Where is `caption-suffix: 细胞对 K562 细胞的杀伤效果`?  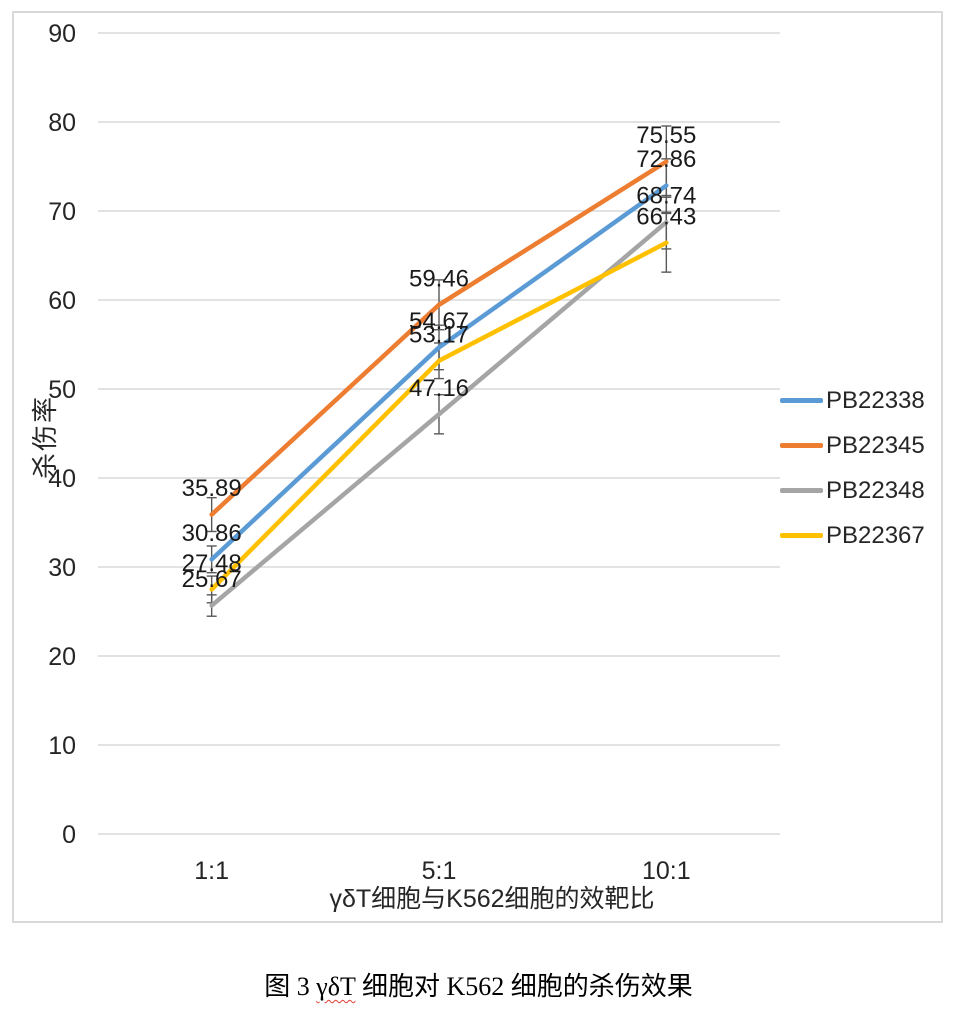 caption-suffix: 细胞对 K562 细胞的杀伤效果 is located at coordinates (524, 986).